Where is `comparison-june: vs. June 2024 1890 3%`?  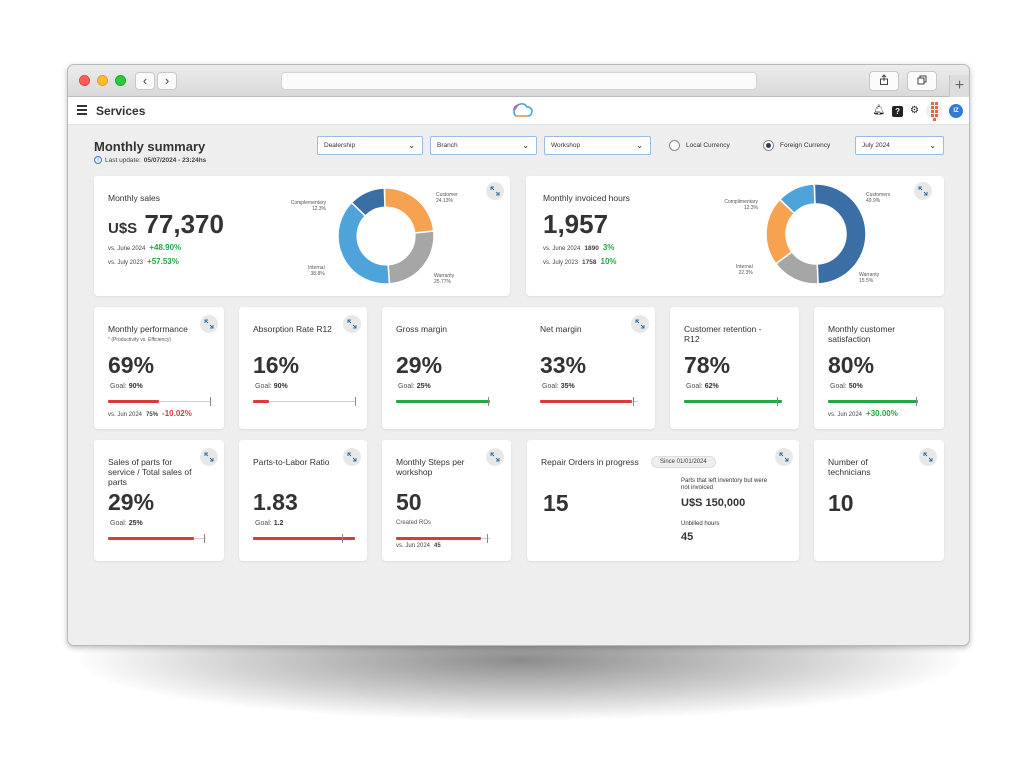 comparison-june: vs. June 2024 1890 3% is located at coordinates (578, 247).